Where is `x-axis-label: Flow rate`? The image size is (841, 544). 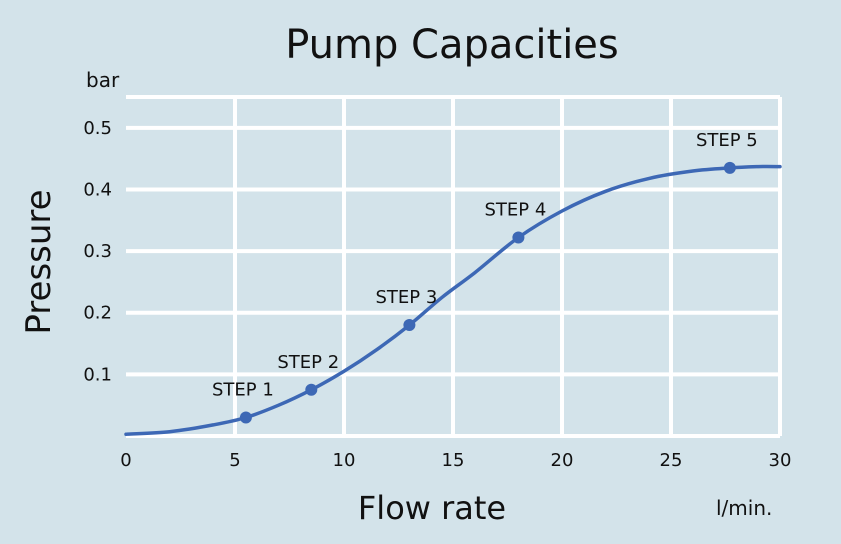
x-axis-label: Flow rate is located at coordinates (432, 508).